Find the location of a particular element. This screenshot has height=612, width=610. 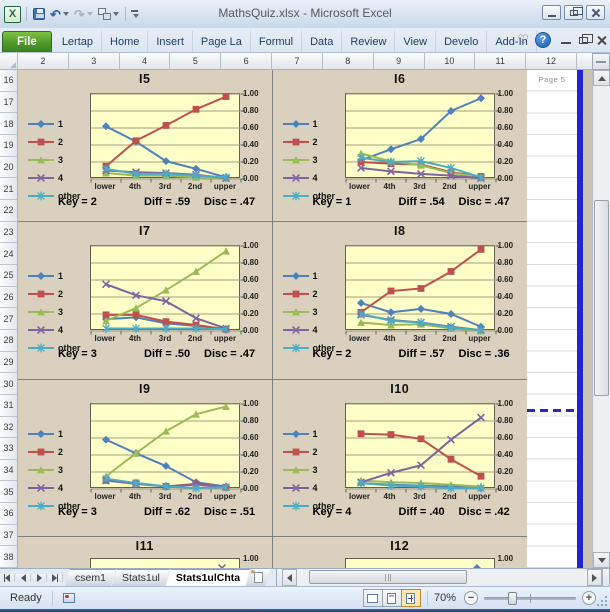

redo-button: ↷ is located at coordinates (83, 14).